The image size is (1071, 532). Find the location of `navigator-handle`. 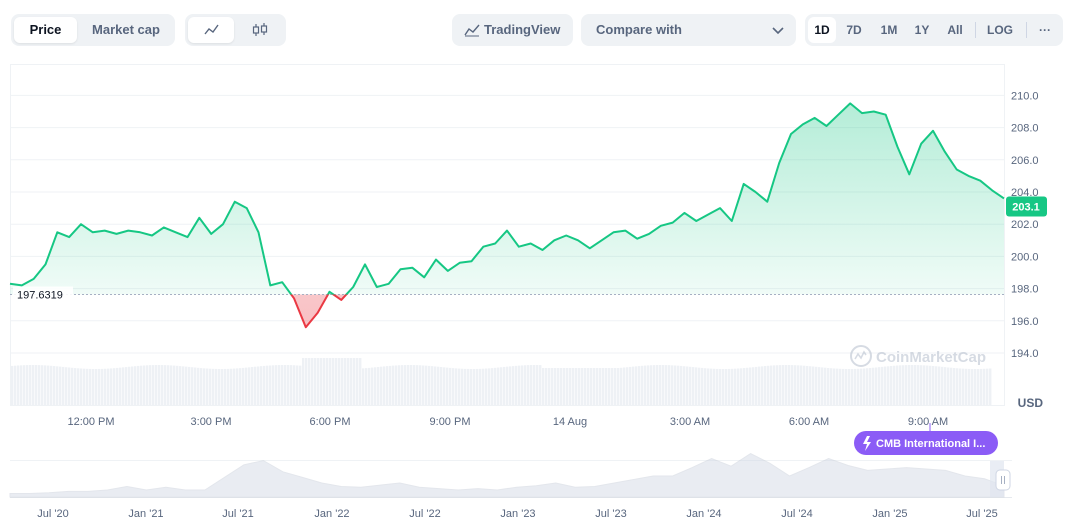

navigator-handle is located at coordinates (1003, 480).